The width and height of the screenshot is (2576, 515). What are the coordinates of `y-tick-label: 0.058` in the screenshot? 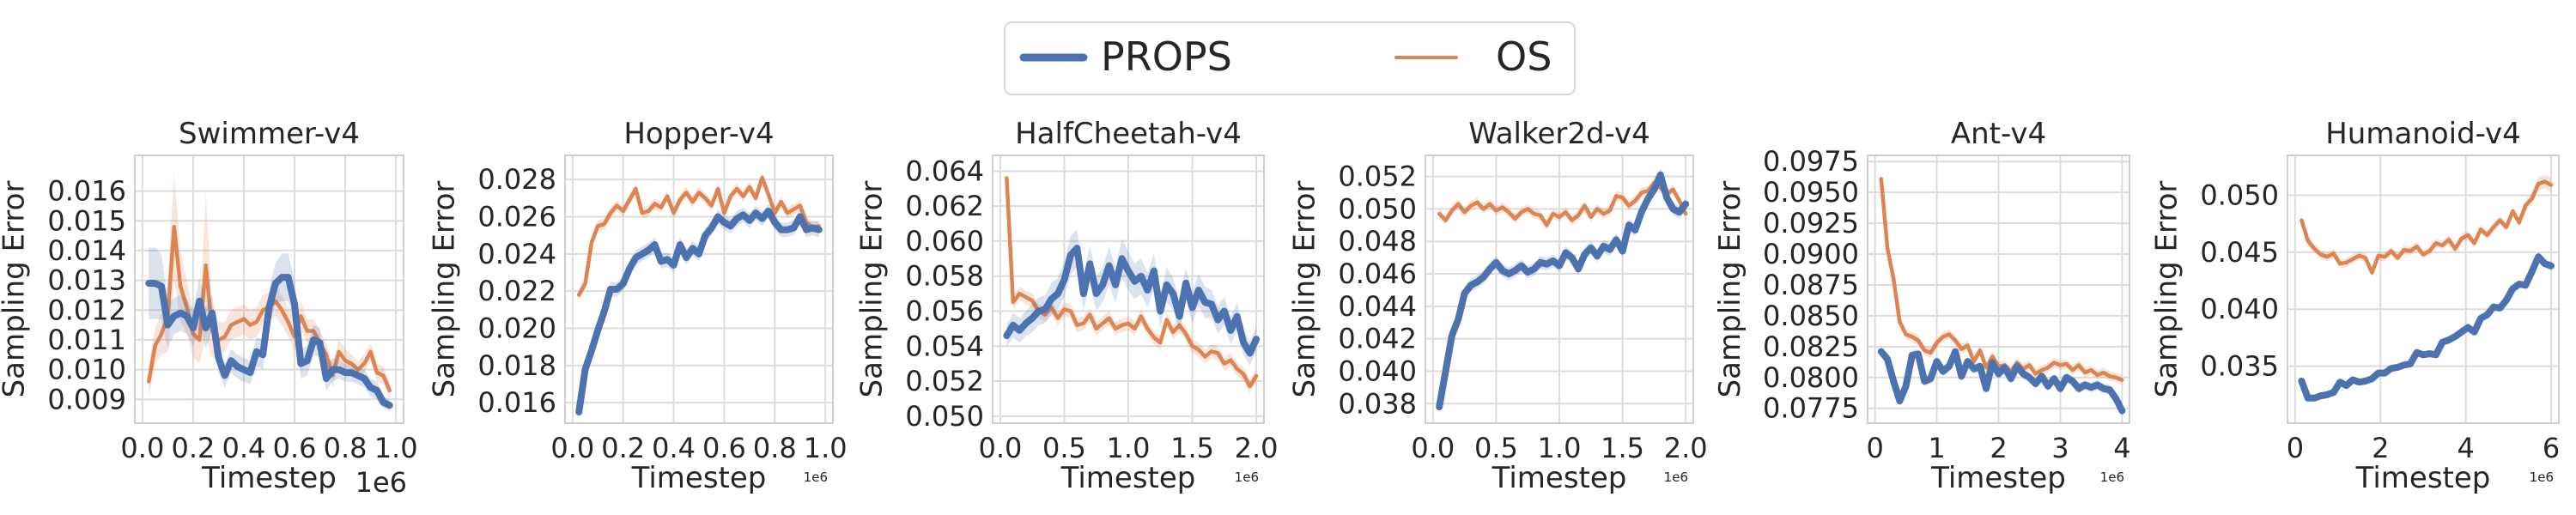 It's located at (944, 276).